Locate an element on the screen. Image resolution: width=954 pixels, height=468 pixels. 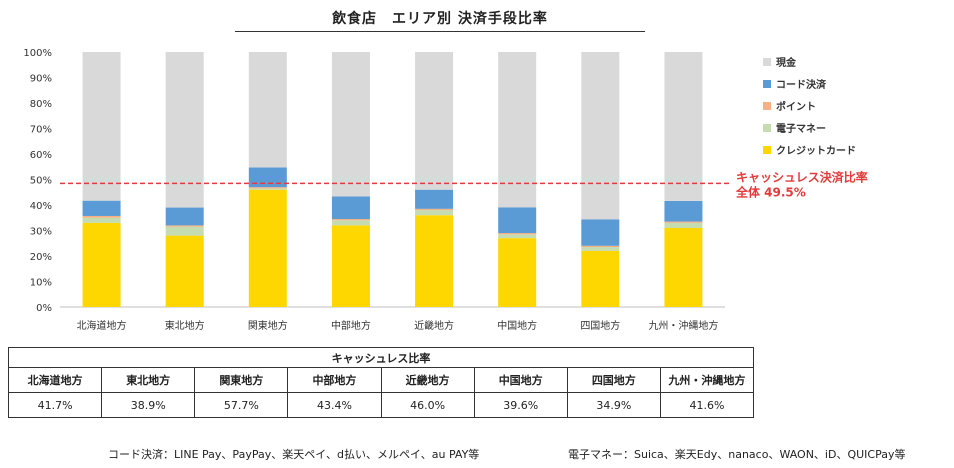
table-ratio-cell: 38.9% is located at coordinates (148, 405).